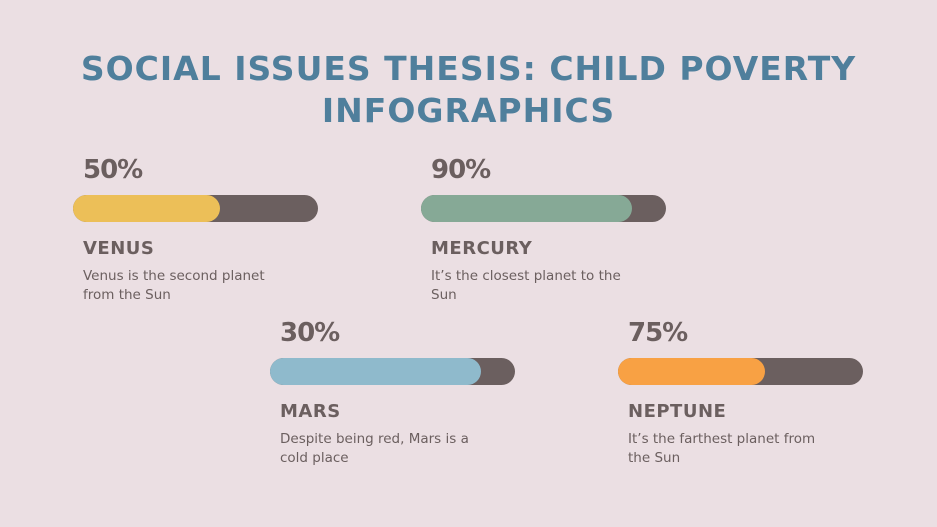 The width and height of the screenshot is (937, 527). I want to click on item-name: VENUS, so click(119, 248).